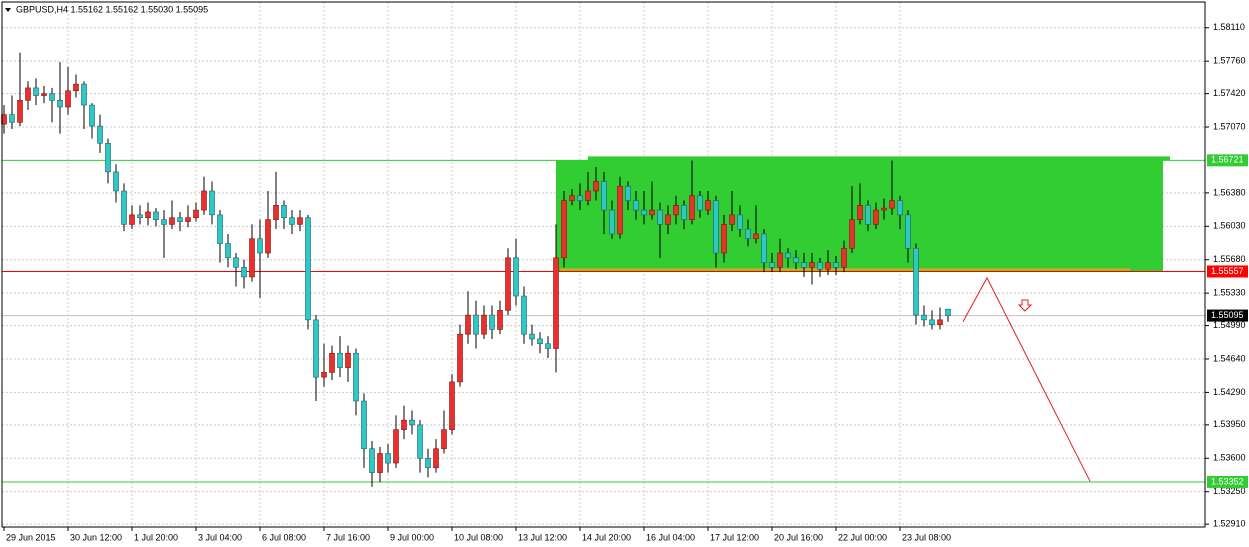  I want to click on x-tick-label: 22 Jul 00:00, so click(862, 537).